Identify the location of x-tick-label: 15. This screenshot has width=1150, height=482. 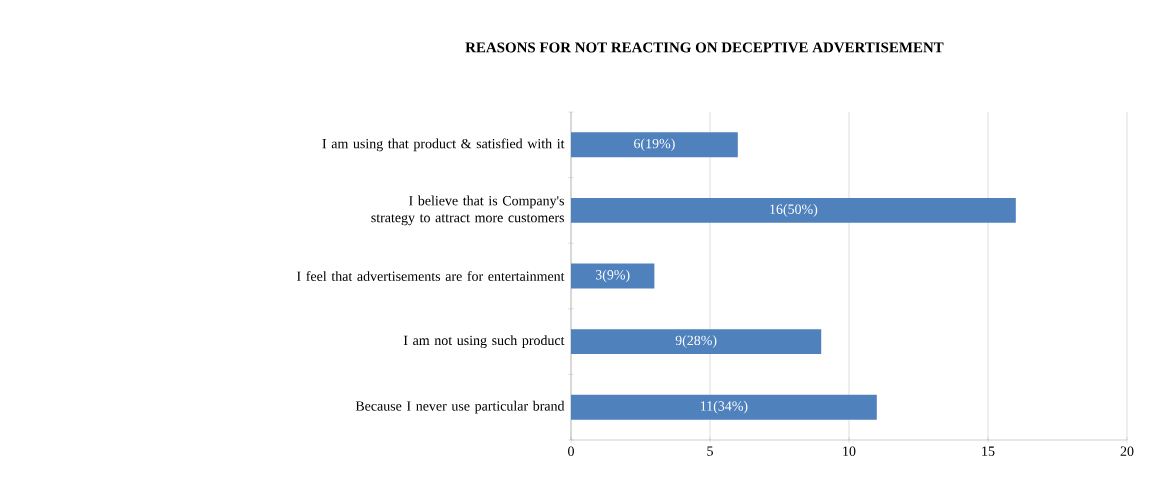
(988, 451).